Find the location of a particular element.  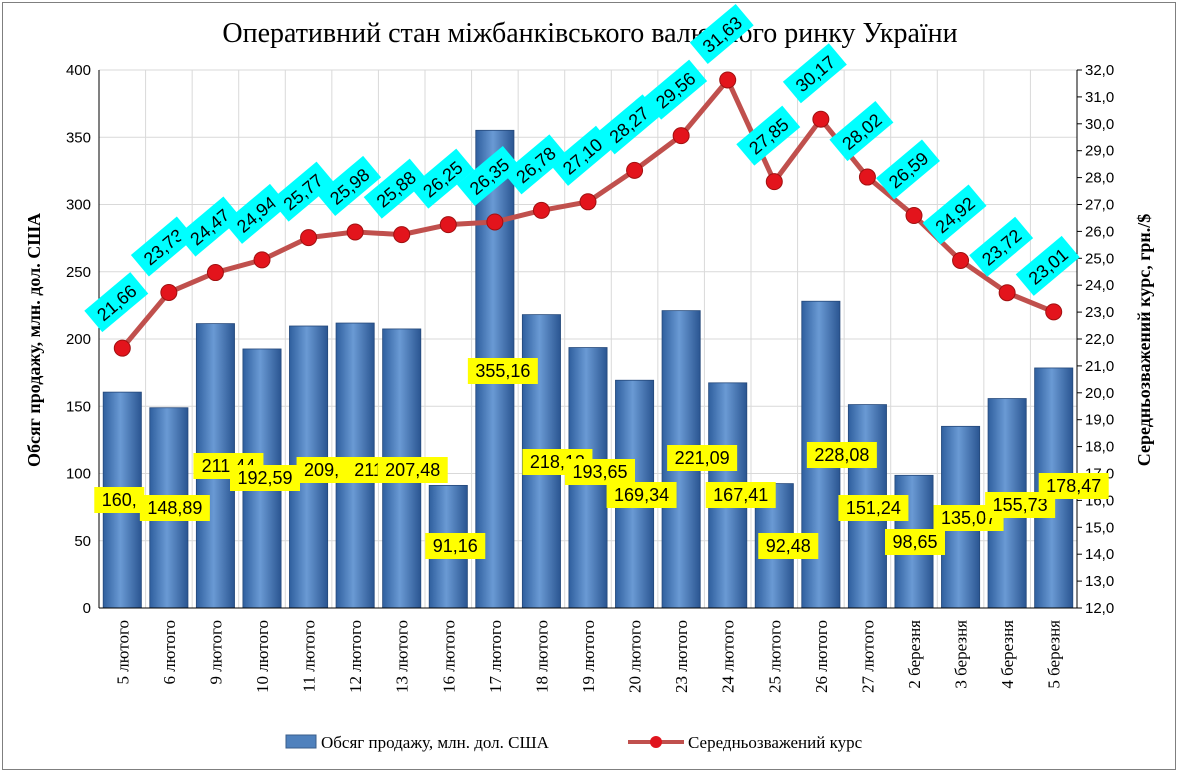

x-tick-label: 17 лютого is located at coordinates (495, 656).